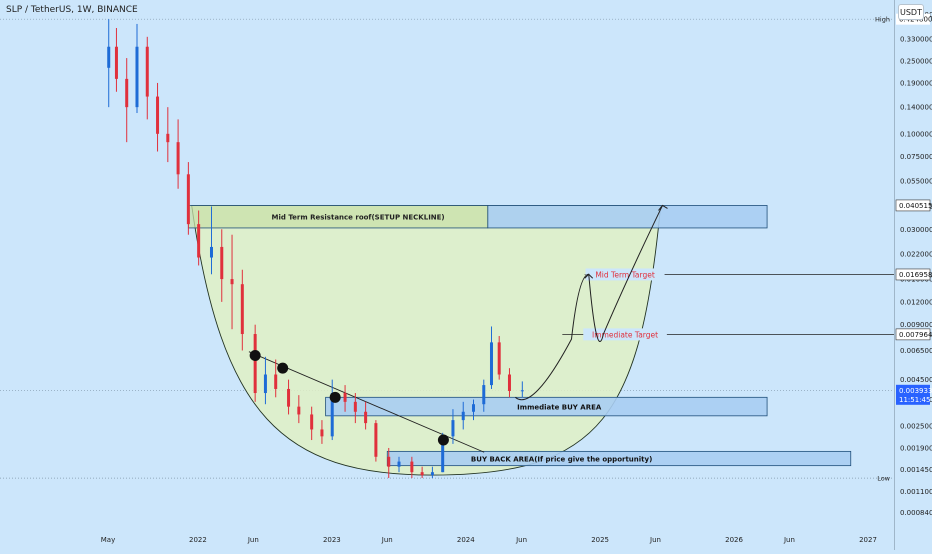 The width and height of the screenshot is (932, 554). I want to click on price-tag-value: 0.016958, so click(915, 275).